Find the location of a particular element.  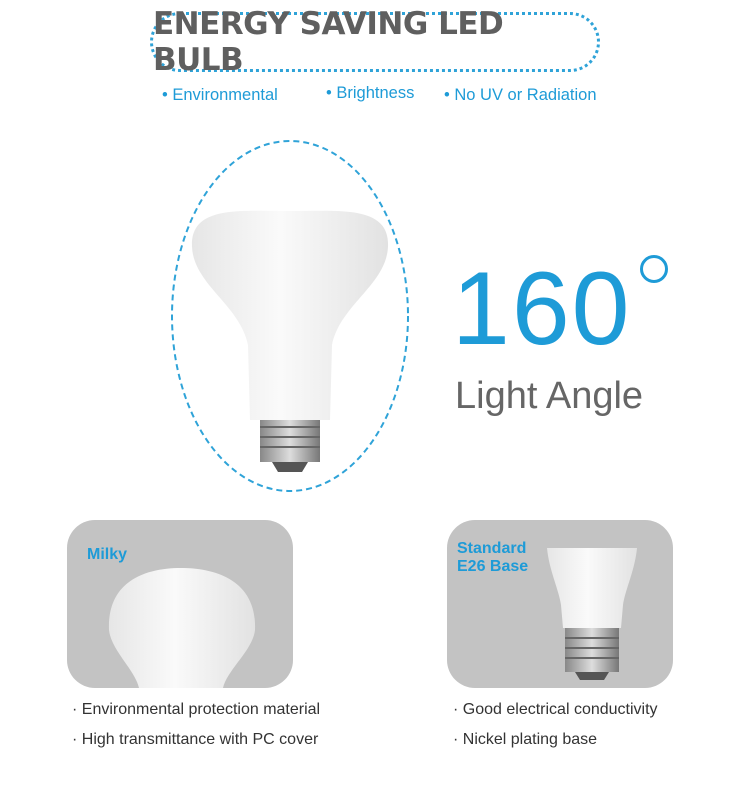

bulb-base-closeup is located at coordinates (592, 614).